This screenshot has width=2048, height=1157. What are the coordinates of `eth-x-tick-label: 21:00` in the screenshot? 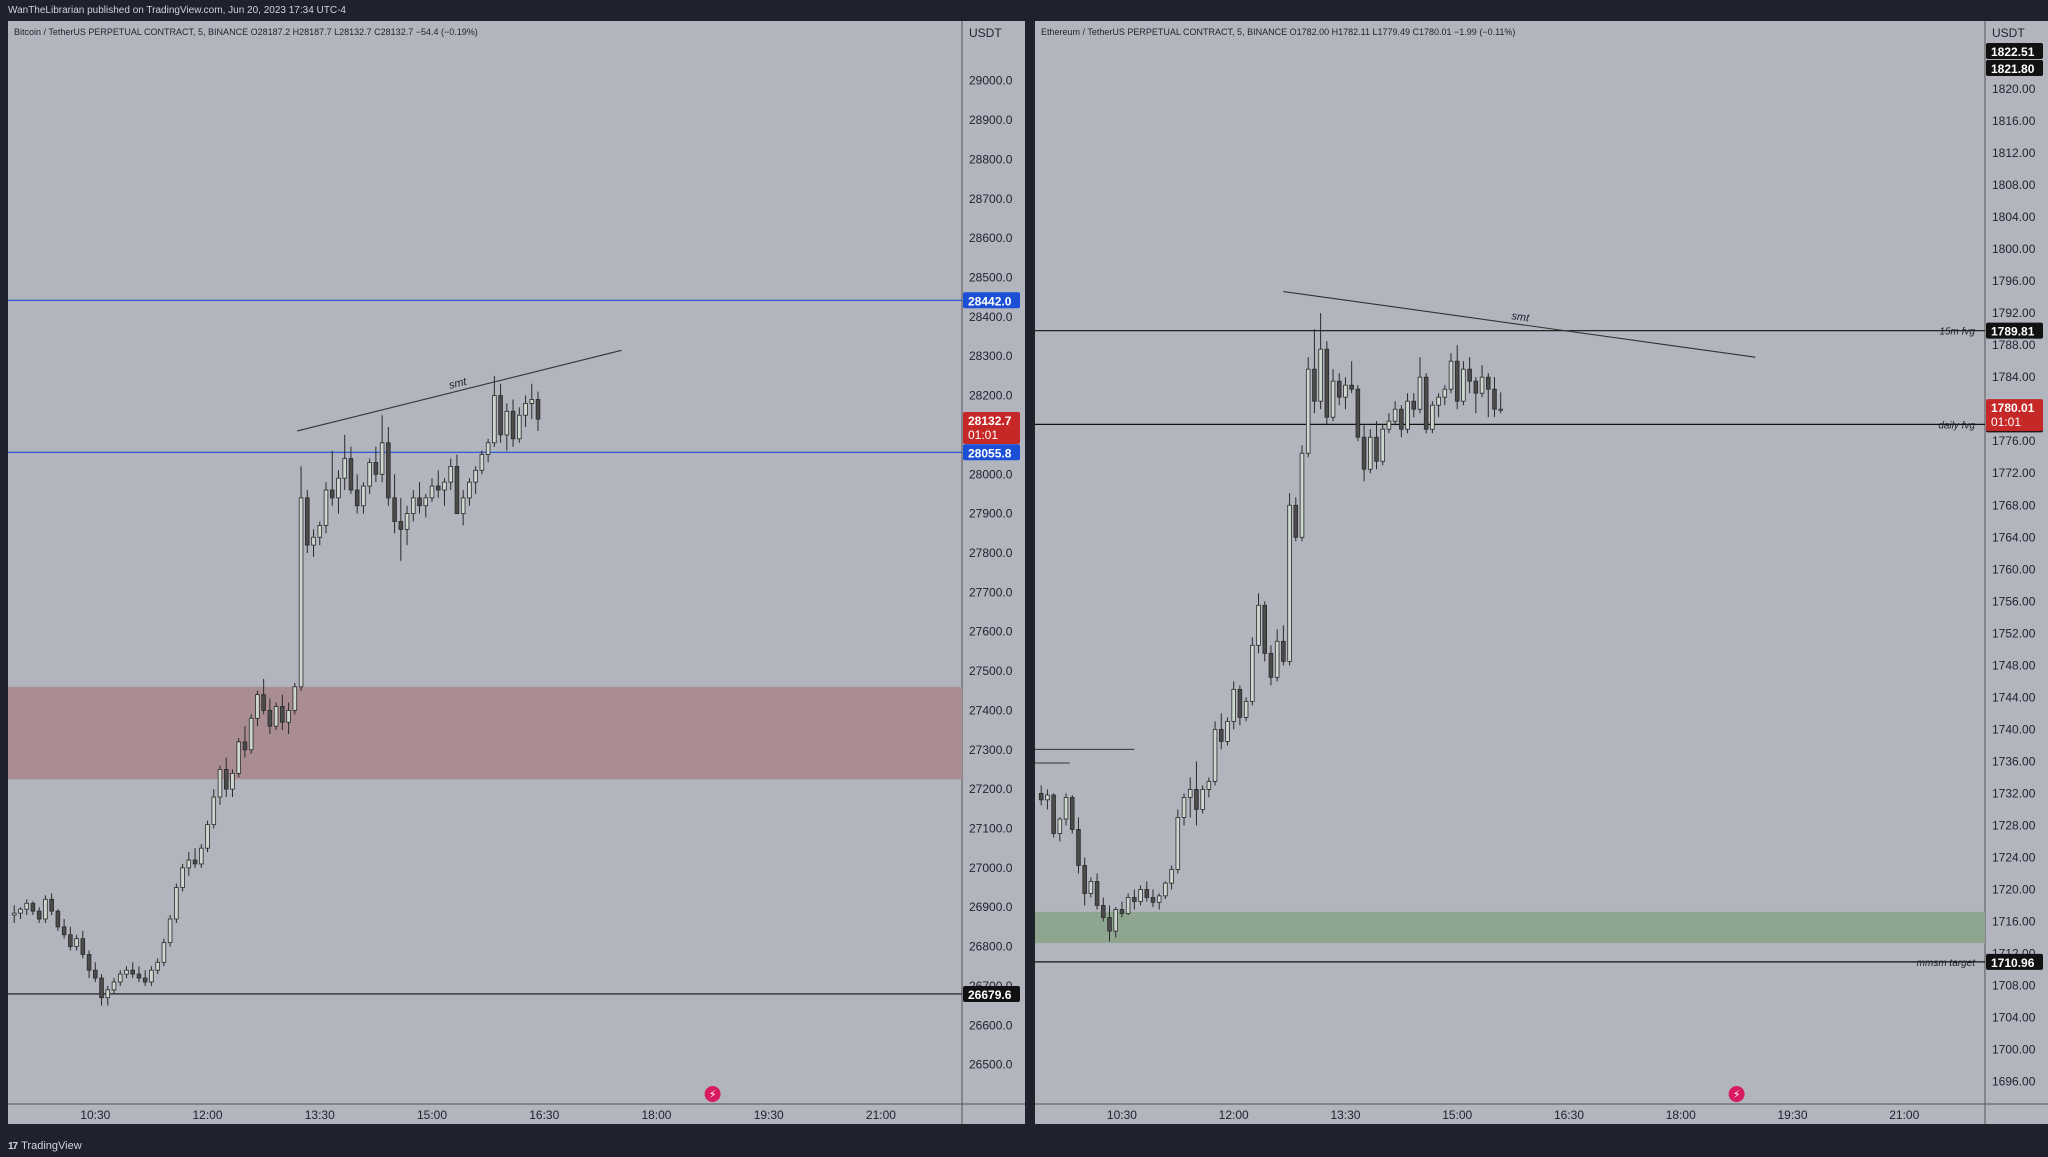 It's located at (1904, 1115).